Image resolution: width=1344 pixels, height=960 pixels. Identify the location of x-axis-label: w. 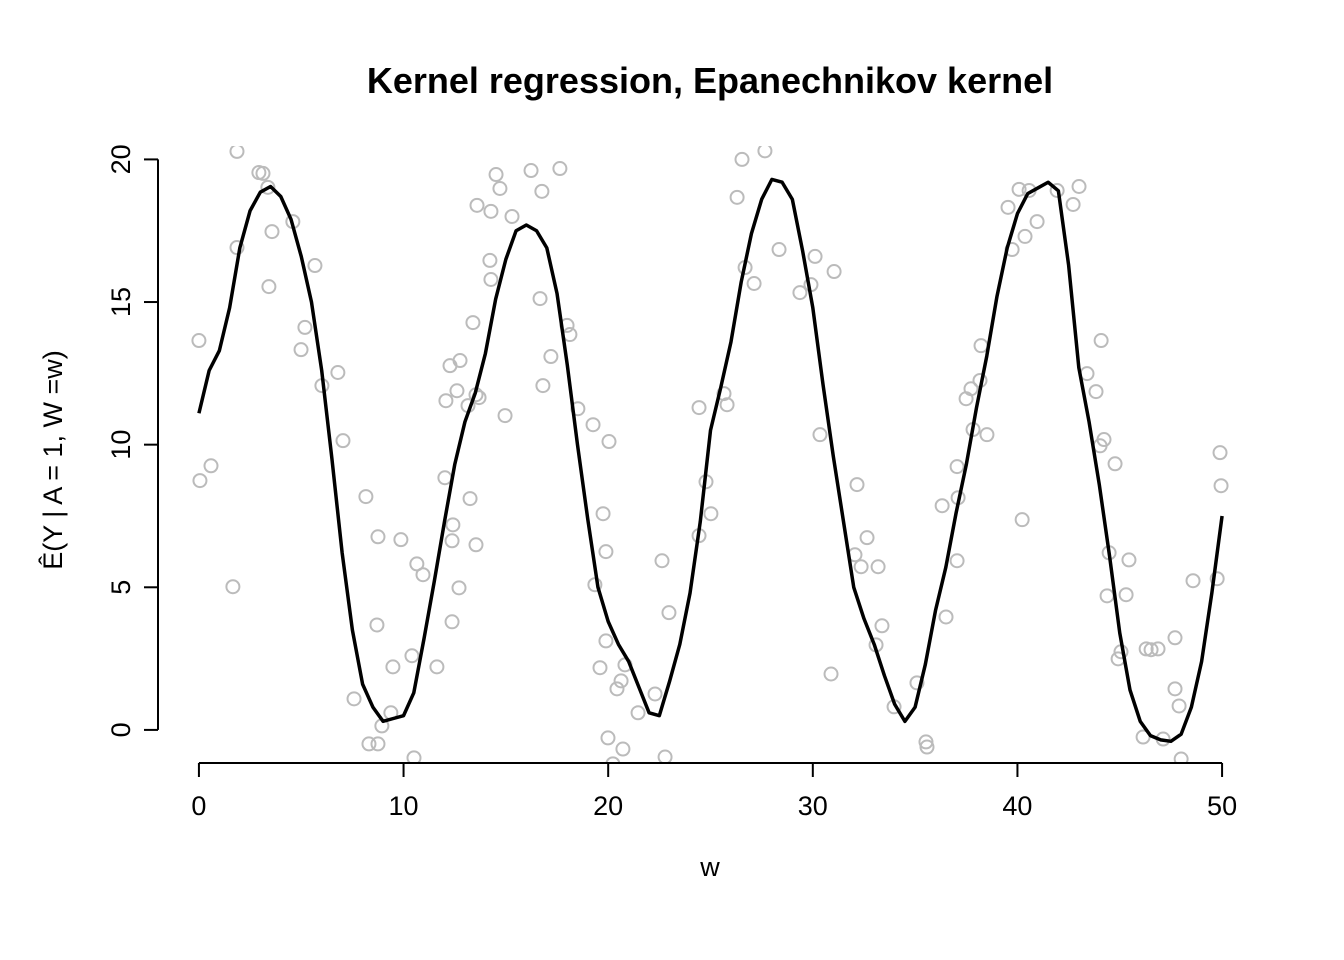
(709, 867).